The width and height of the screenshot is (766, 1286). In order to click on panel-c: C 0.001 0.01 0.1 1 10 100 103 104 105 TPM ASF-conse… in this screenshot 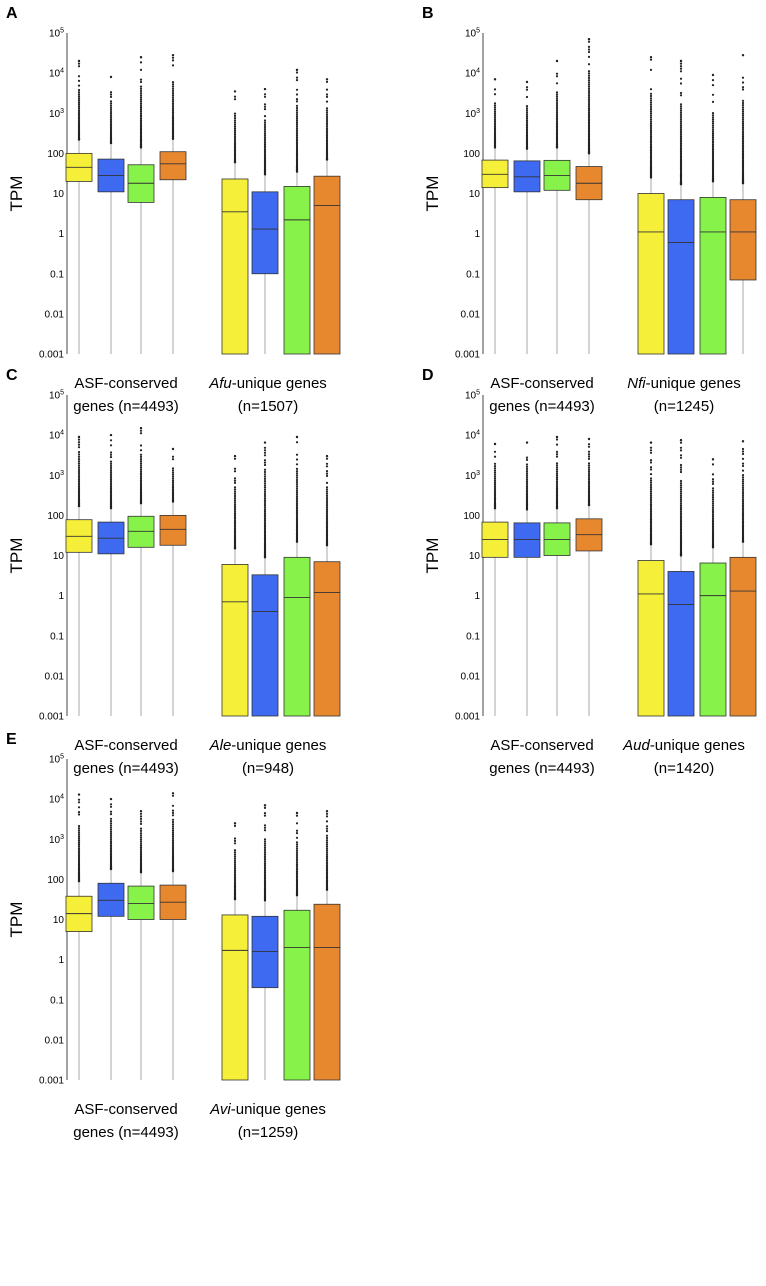, I will do `click(173, 572)`.